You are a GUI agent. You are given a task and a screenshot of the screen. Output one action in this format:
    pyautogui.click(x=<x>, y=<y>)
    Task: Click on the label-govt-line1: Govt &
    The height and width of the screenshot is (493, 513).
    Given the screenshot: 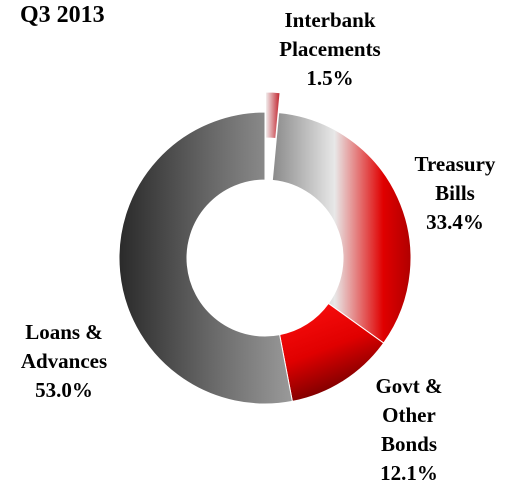 What is the action you would take?
    pyautogui.click(x=409, y=386)
    